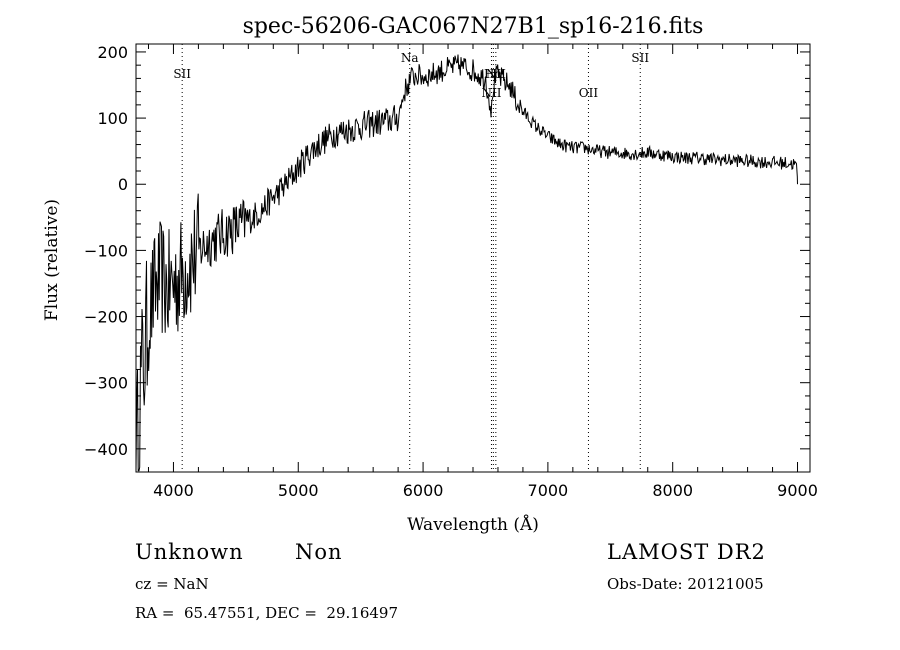 Image resolution: width=900 pixels, height=650 pixels. Describe the element at coordinates (189, 552) in the screenshot. I see `object-class: Unknown` at that location.